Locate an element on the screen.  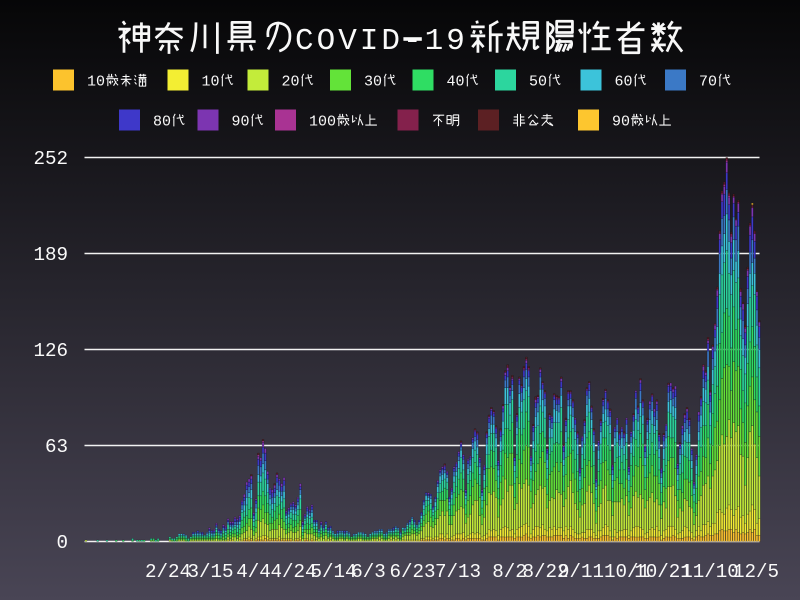
svg-text: 6/23 is located at coordinates (412, 572).